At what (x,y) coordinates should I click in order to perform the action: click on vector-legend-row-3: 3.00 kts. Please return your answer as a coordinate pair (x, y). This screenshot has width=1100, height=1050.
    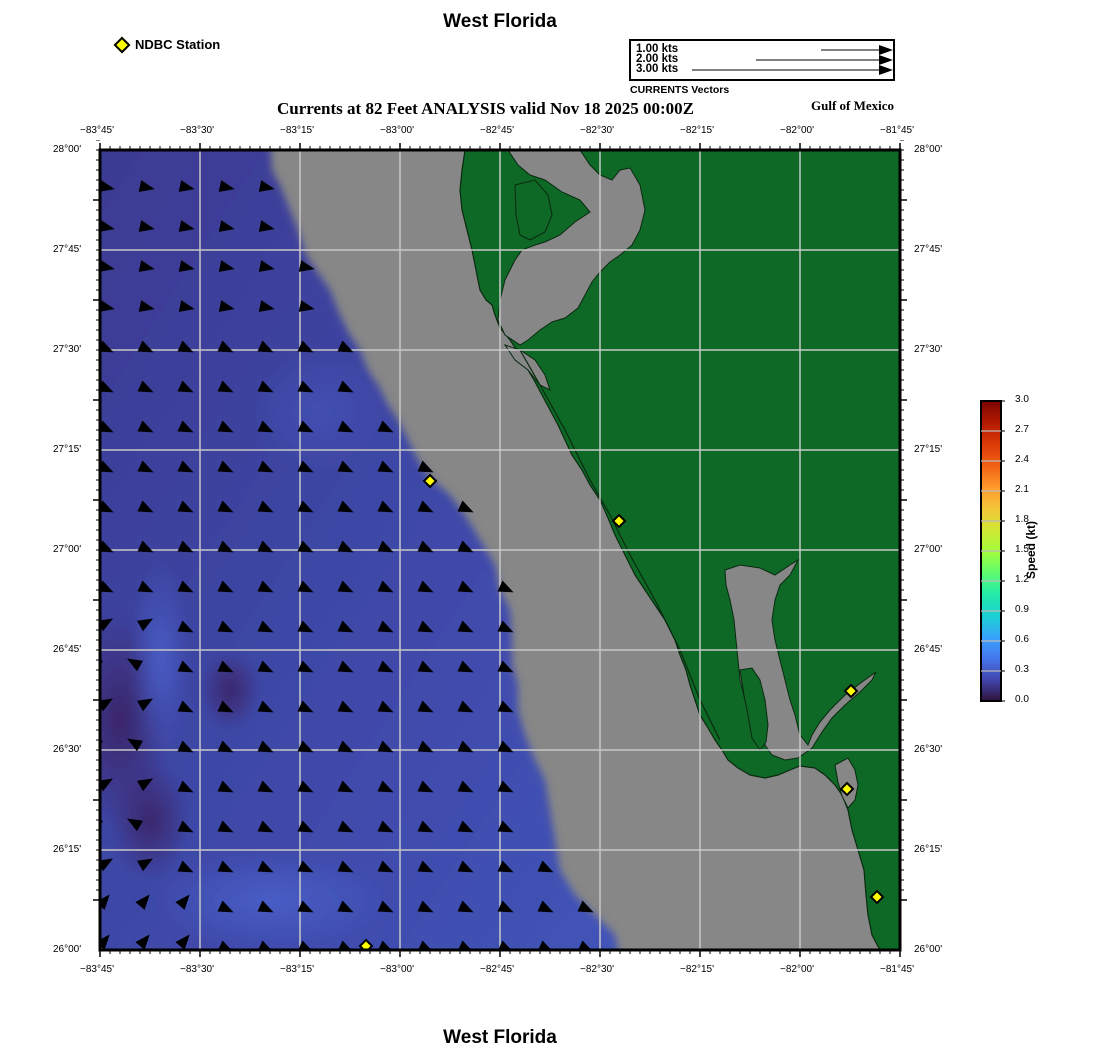
    Looking at the image, I should click on (657, 69).